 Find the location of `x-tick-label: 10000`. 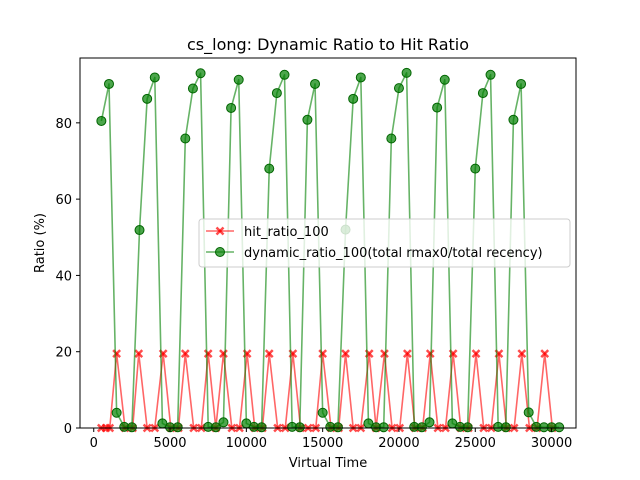

x-tick-label: 10000 is located at coordinates (246, 443).